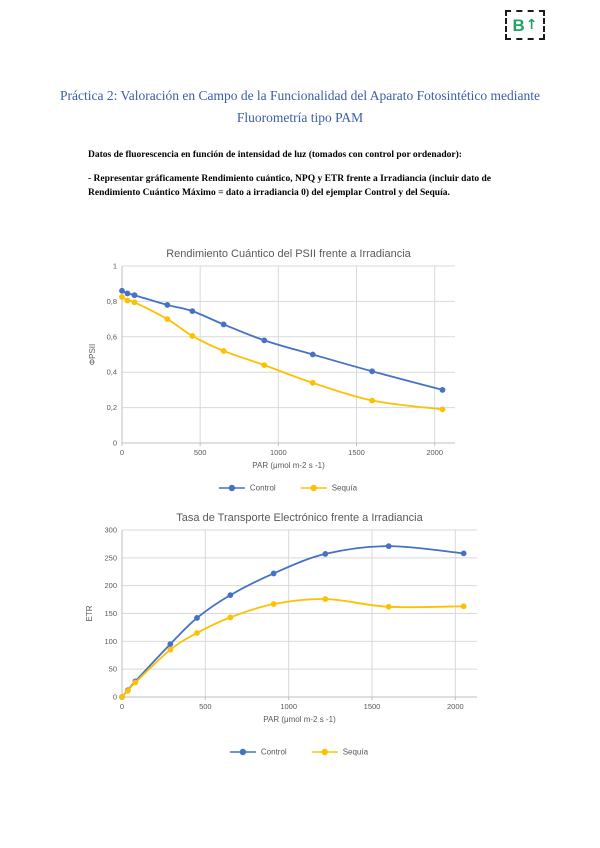 This screenshot has height=848, width=600. Describe the element at coordinates (110, 641) in the screenshot. I see `y-tick-label: 100` at that location.